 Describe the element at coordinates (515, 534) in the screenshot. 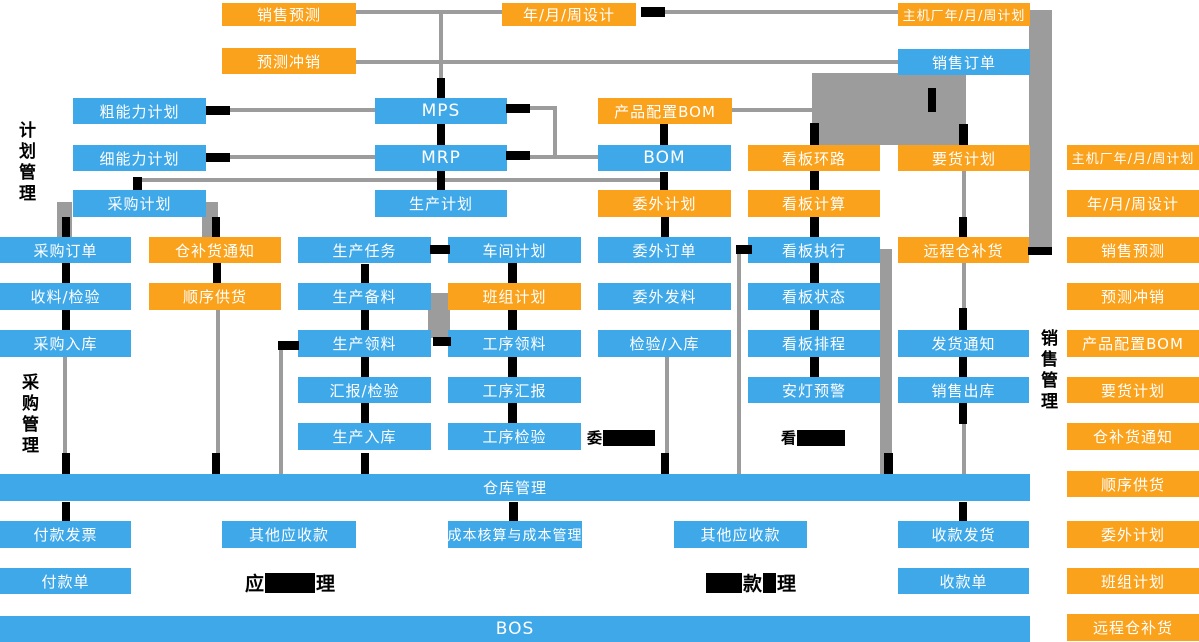

I see `node-cost-accounting: 成本核算与成本管理` at that location.